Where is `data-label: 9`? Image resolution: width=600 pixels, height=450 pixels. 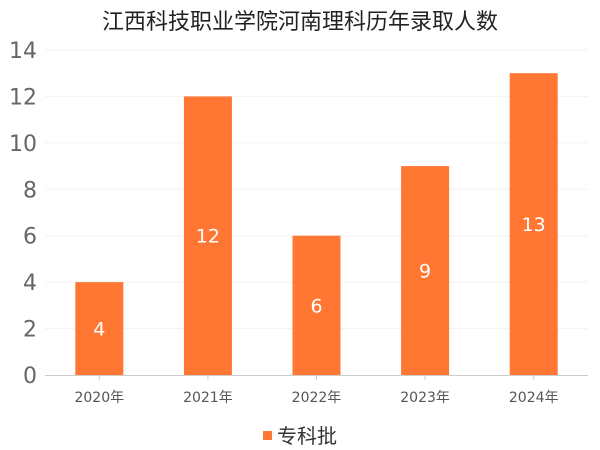 data-label: 9 is located at coordinates (425, 272).